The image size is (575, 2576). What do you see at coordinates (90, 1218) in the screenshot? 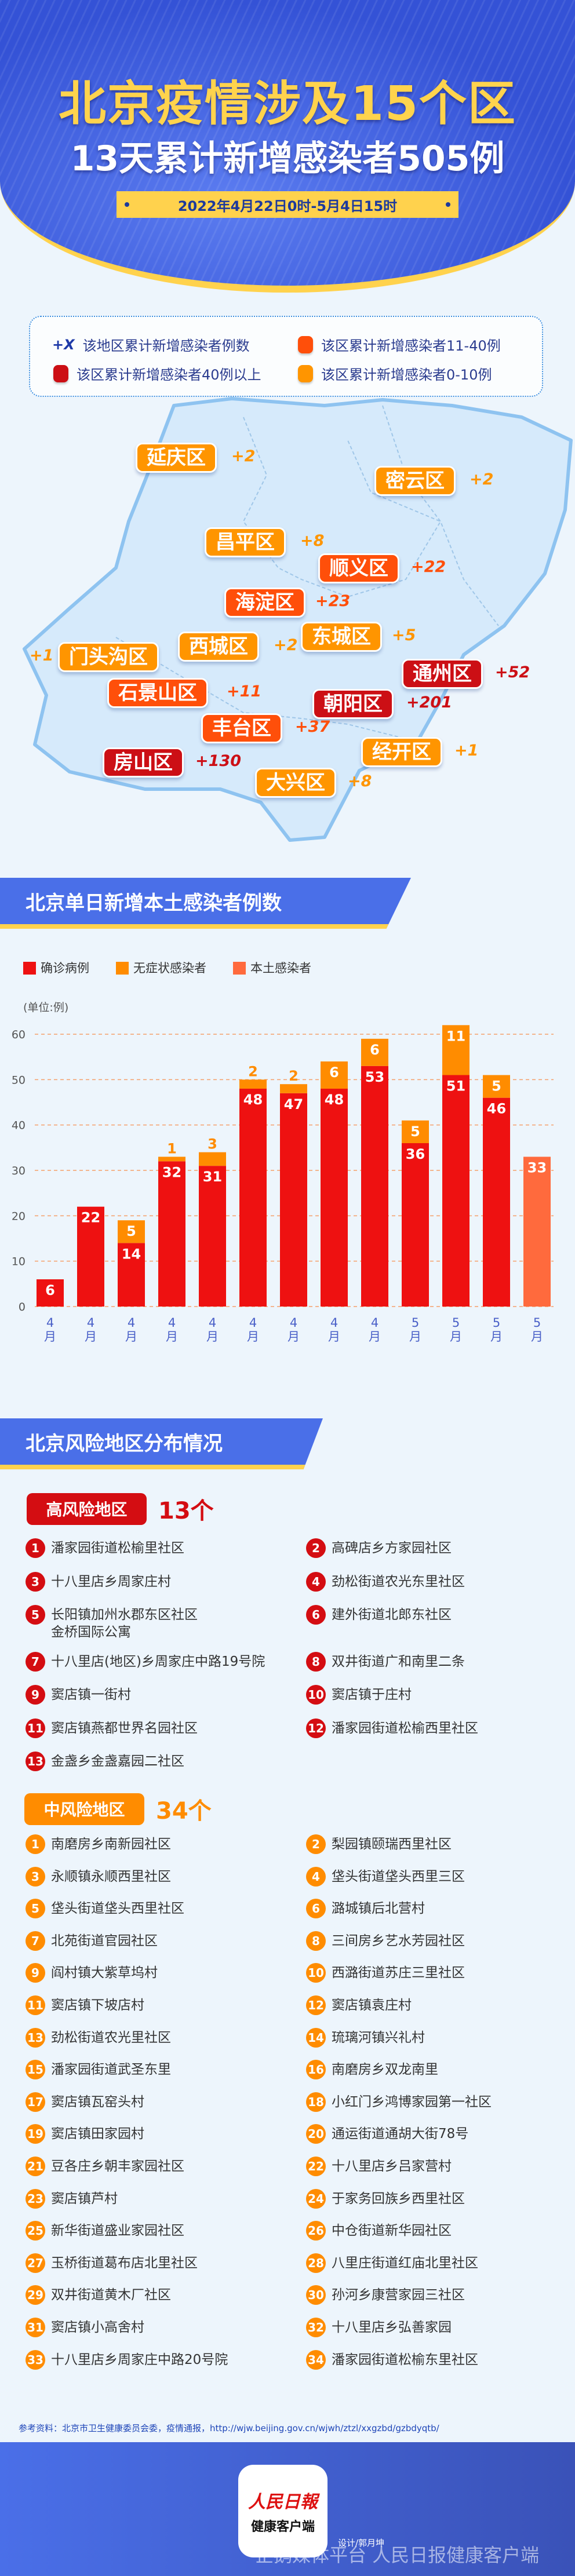
I see `data-label: 22` at bounding box center [90, 1218].